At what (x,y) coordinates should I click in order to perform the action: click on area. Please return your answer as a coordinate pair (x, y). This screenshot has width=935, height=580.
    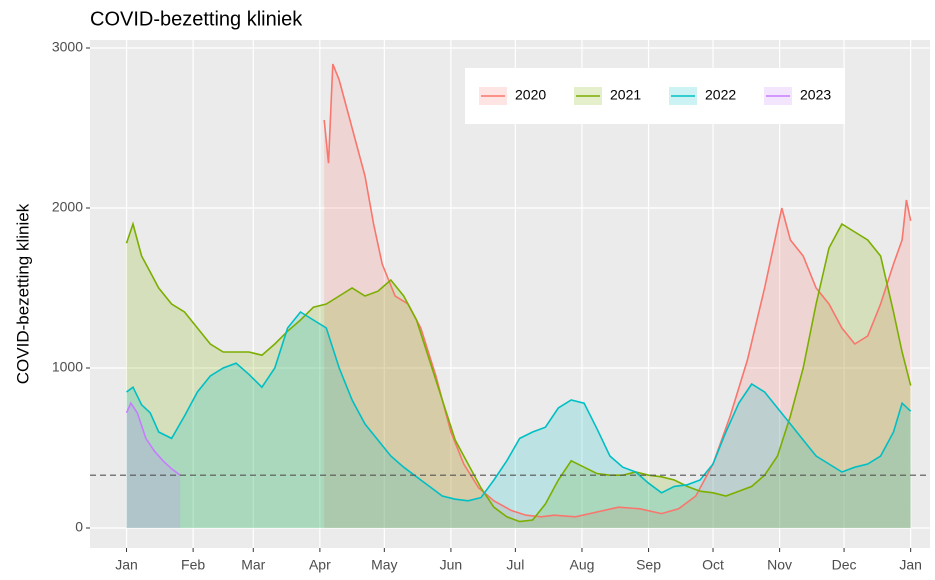
    Looking at the image, I should click on (153, 465).